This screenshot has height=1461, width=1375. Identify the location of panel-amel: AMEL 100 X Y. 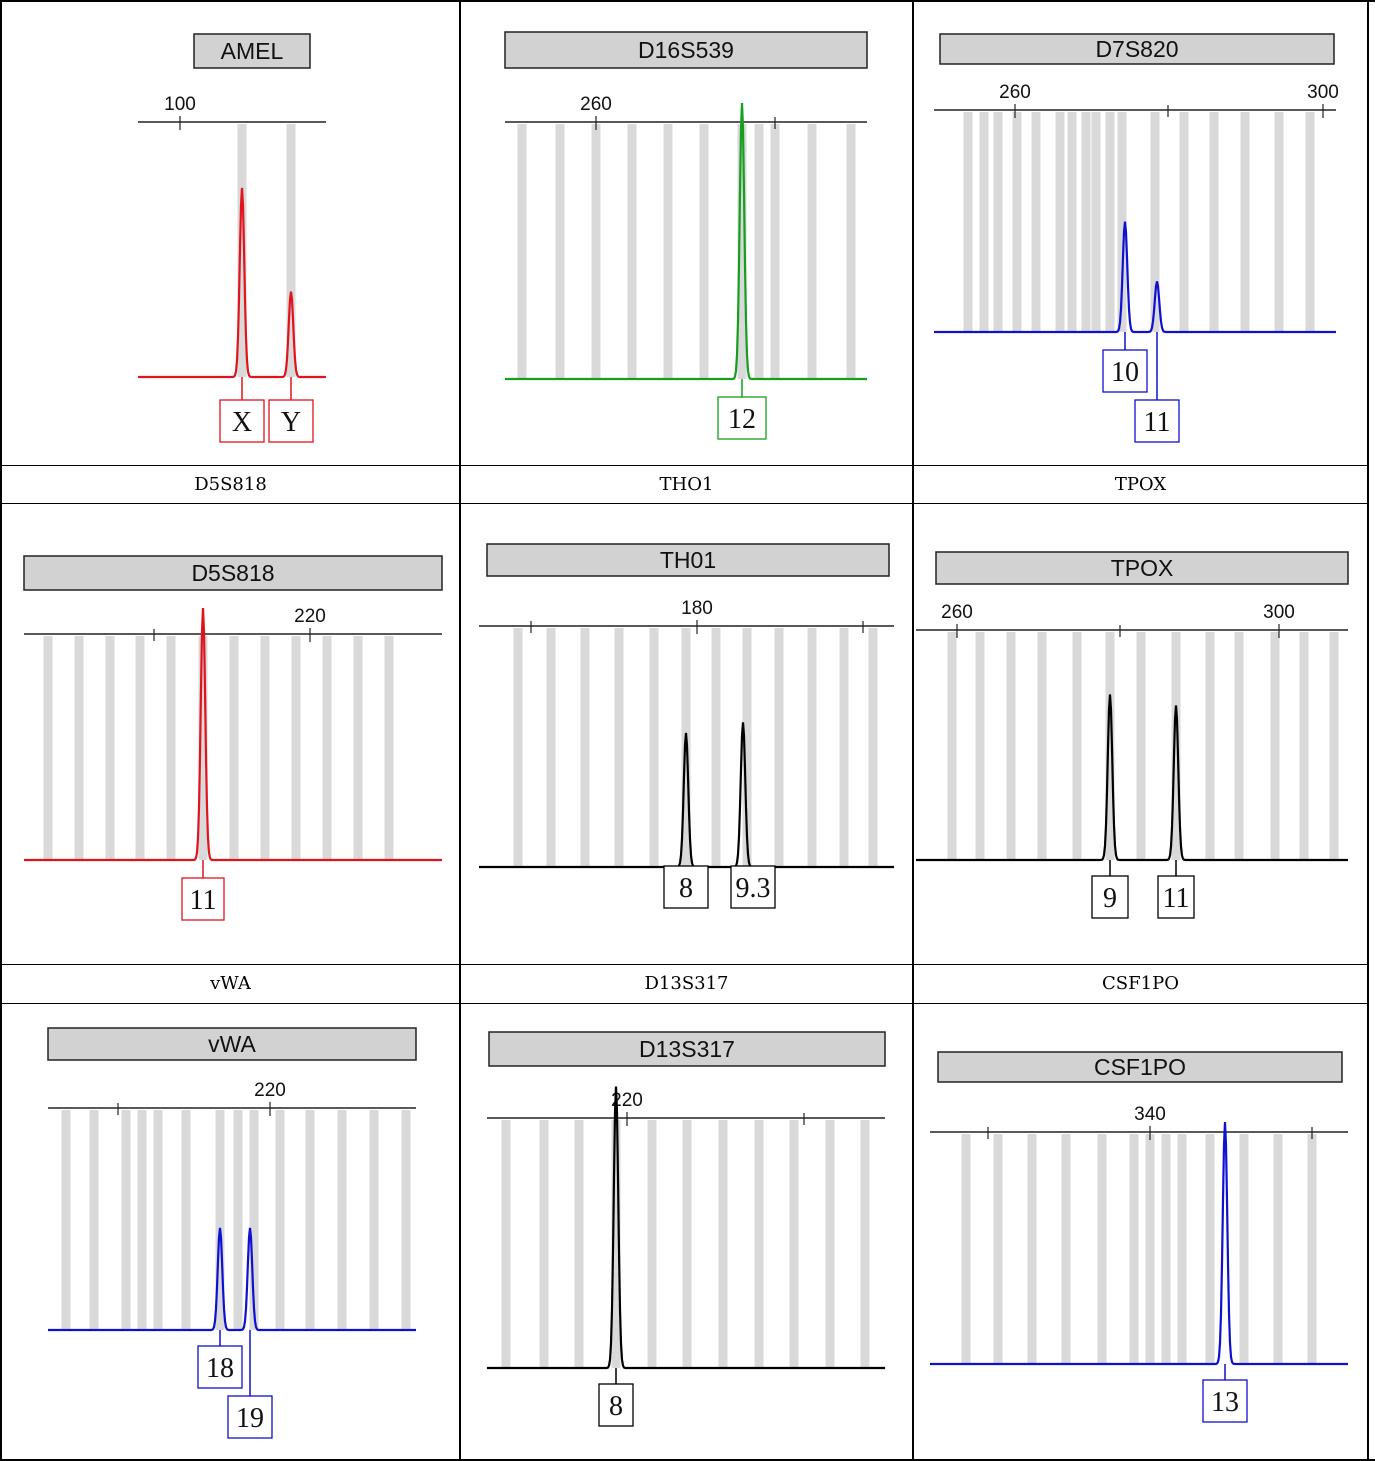
(230, 233).